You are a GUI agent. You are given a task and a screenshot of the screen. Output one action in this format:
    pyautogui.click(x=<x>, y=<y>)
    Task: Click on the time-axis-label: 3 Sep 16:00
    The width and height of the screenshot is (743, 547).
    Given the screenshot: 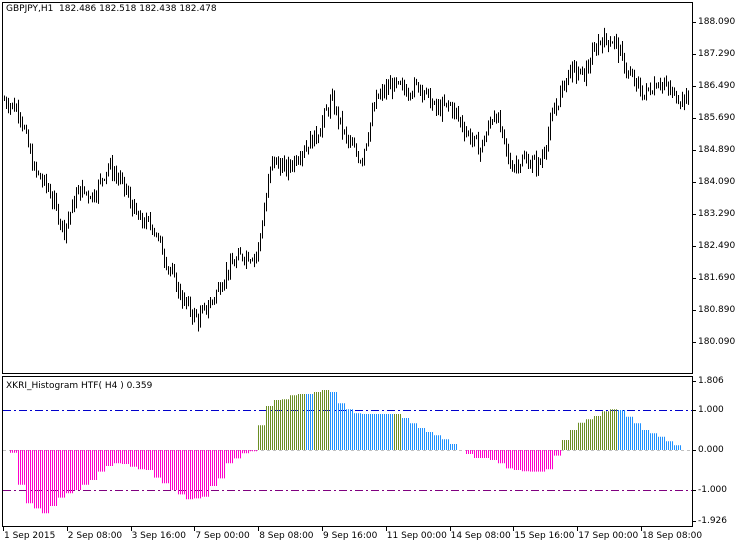 What is the action you would take?
    pyautogui.click(x=158, y=536)
    